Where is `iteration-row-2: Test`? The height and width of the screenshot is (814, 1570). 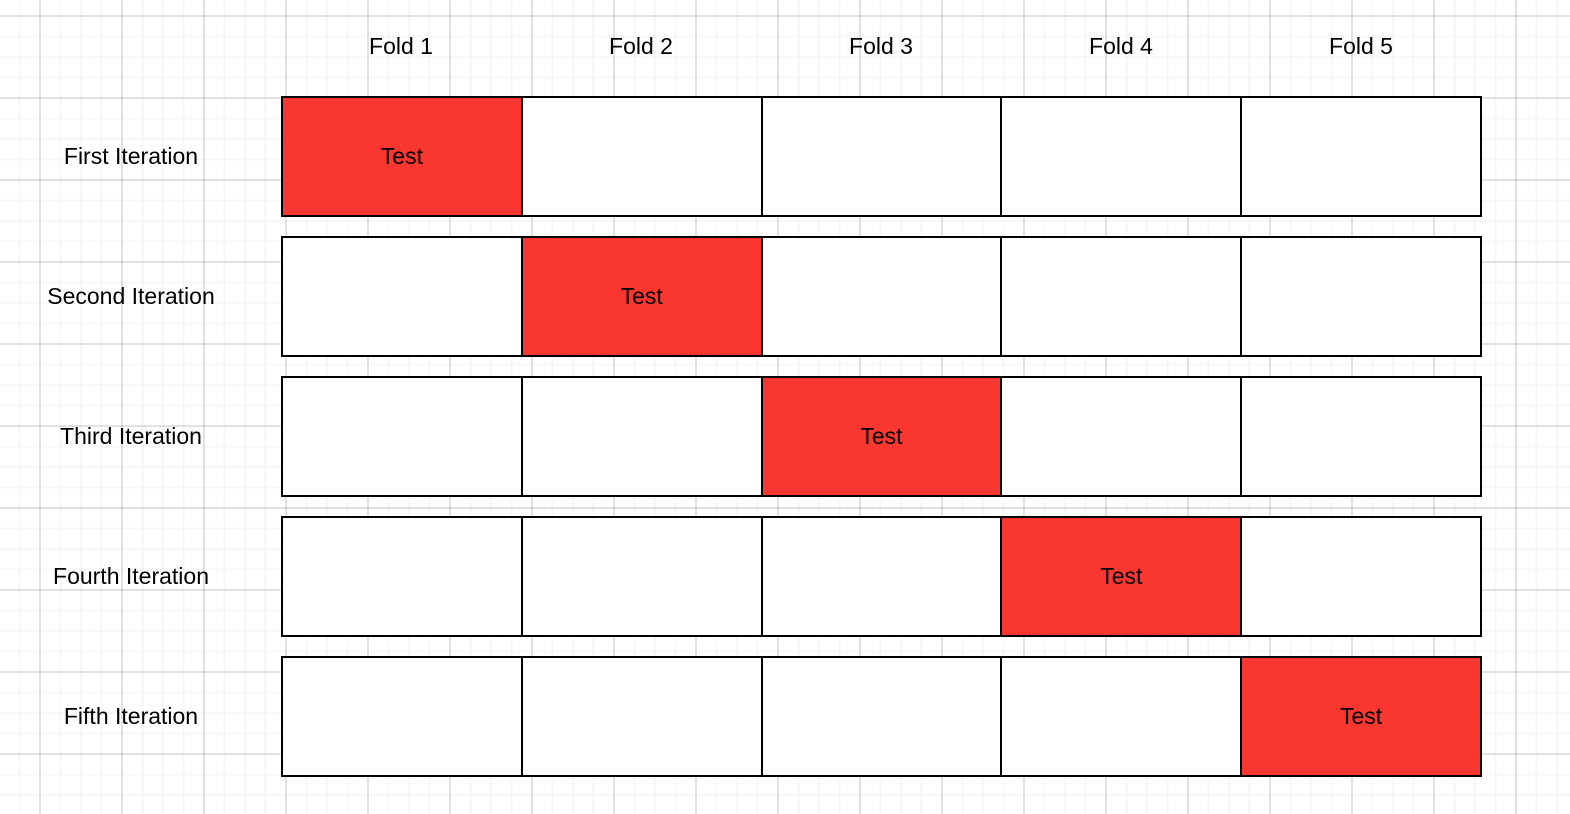
iteration-row-2: Test is located at coordinates (881, 296).